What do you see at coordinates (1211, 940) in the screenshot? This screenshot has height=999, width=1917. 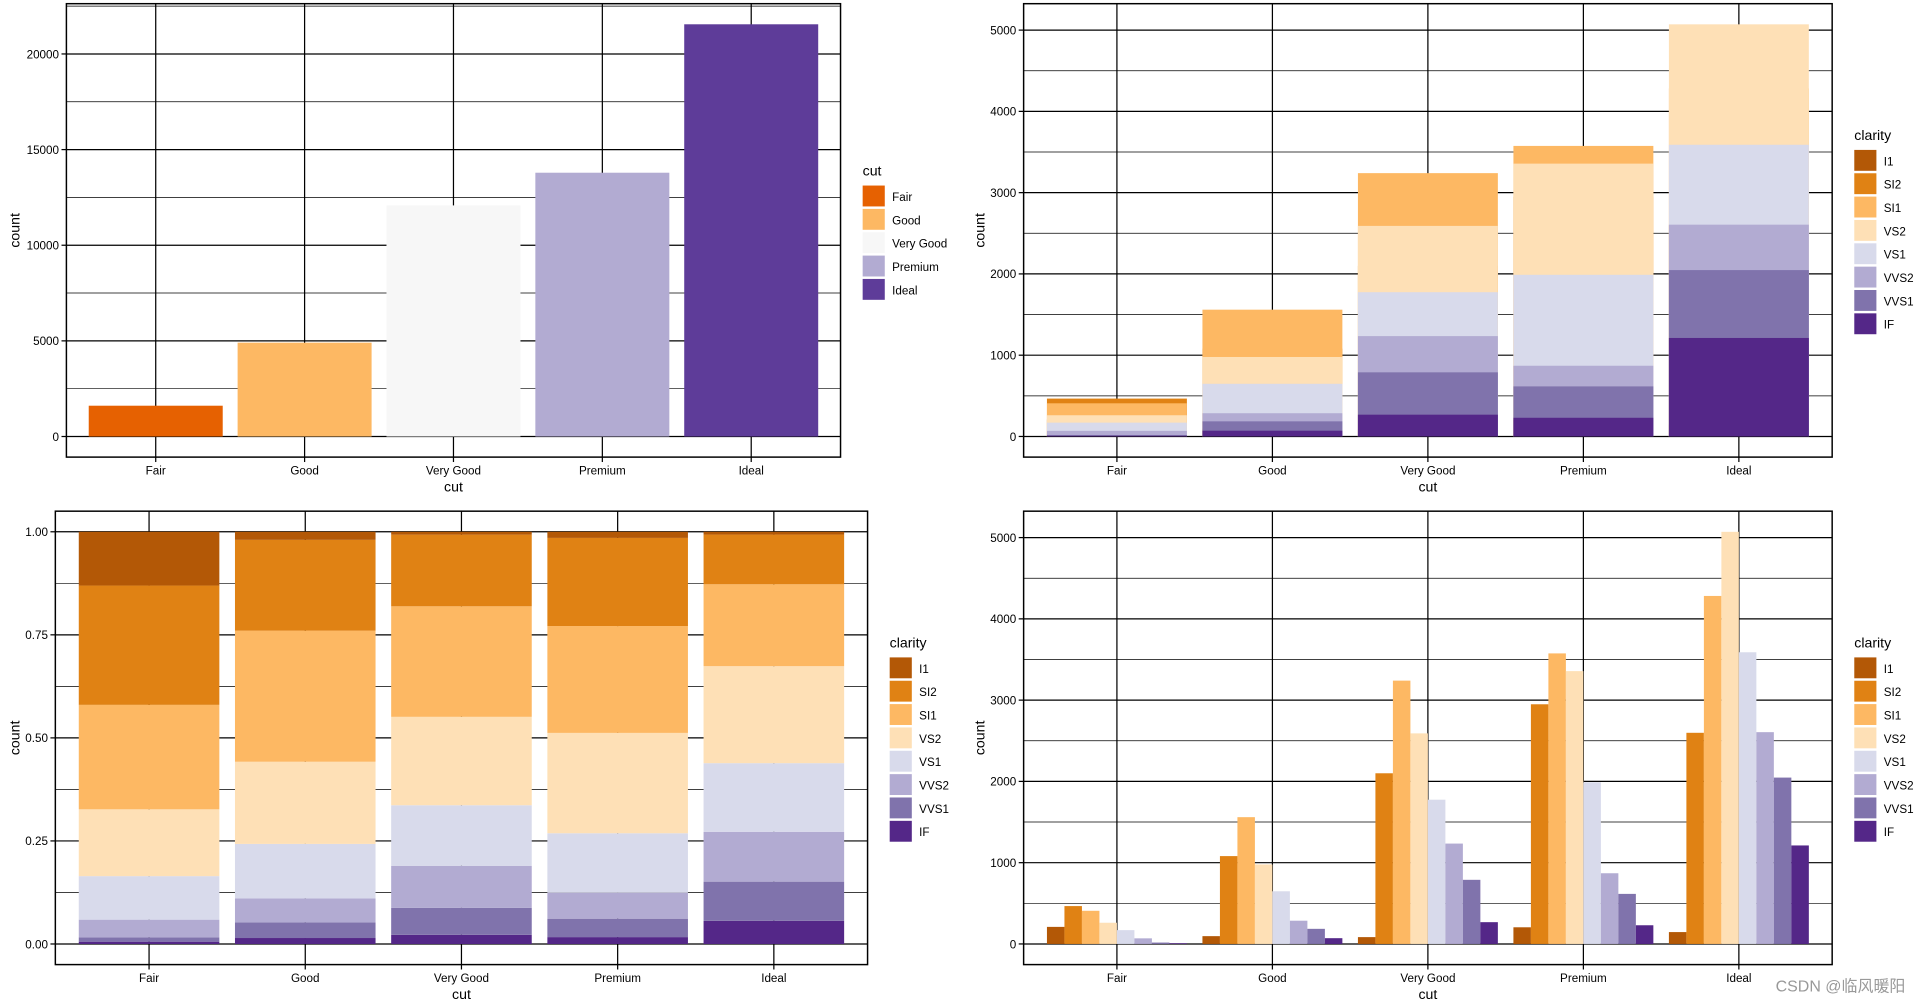 I see `bar-i1` at bounding box center [1211, 940].